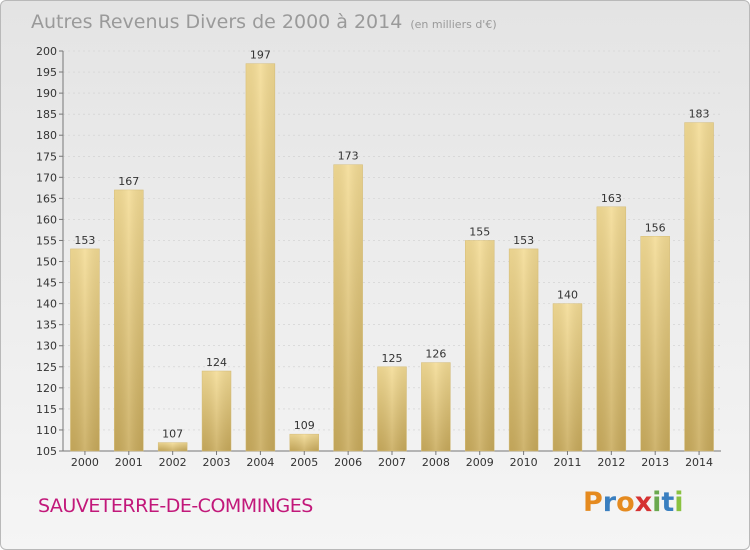 This screenshot has width=750, height=550. What do you see at coordinates (46, 219) in the screenshot?
I see `y-tick-label: 160` at bounding box center [46, 219].